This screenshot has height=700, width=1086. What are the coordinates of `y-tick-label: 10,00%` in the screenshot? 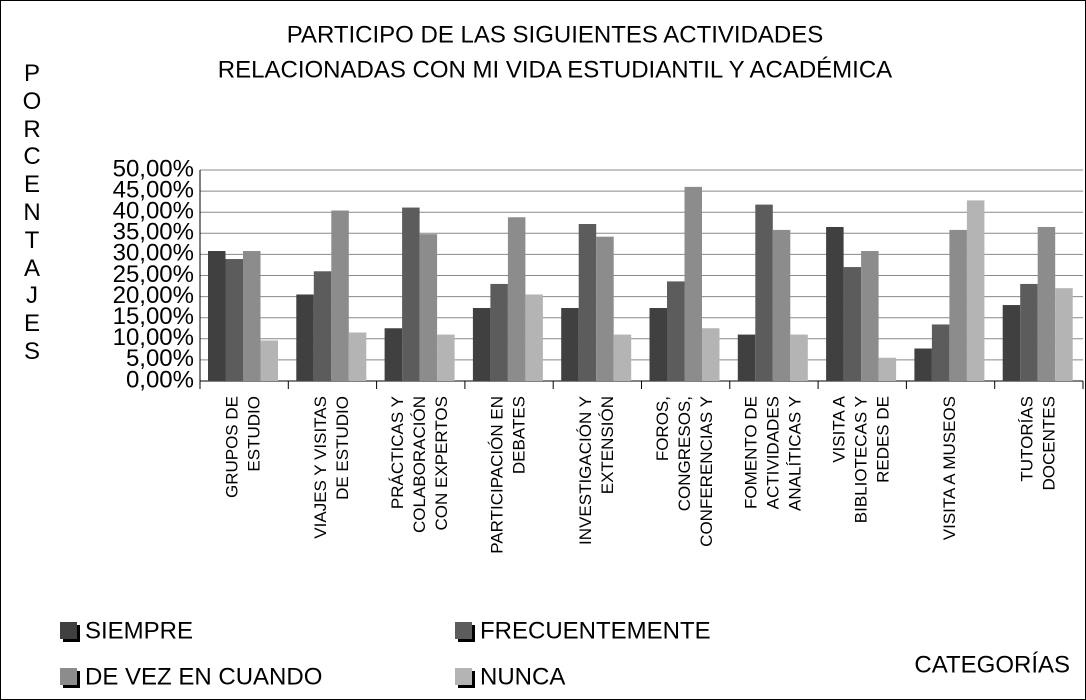 It's located at (153, 337).